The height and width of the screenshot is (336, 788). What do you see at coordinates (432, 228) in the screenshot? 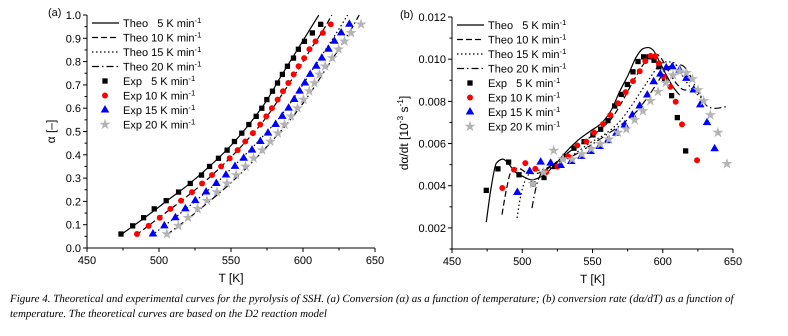
I see `y-tick-label: 0.002` at bounding box center [432, 228].